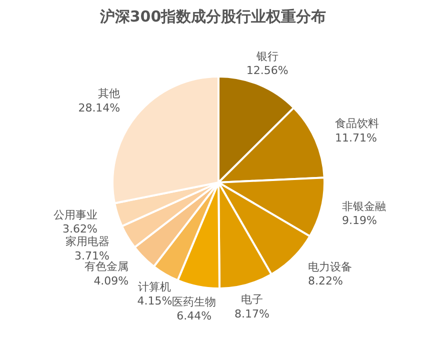 The height and width of the screenshot is (337, 425). Describe the element at coordinates (267, 71) in the screenshot. I see `data-label: 12.56%` at that location.